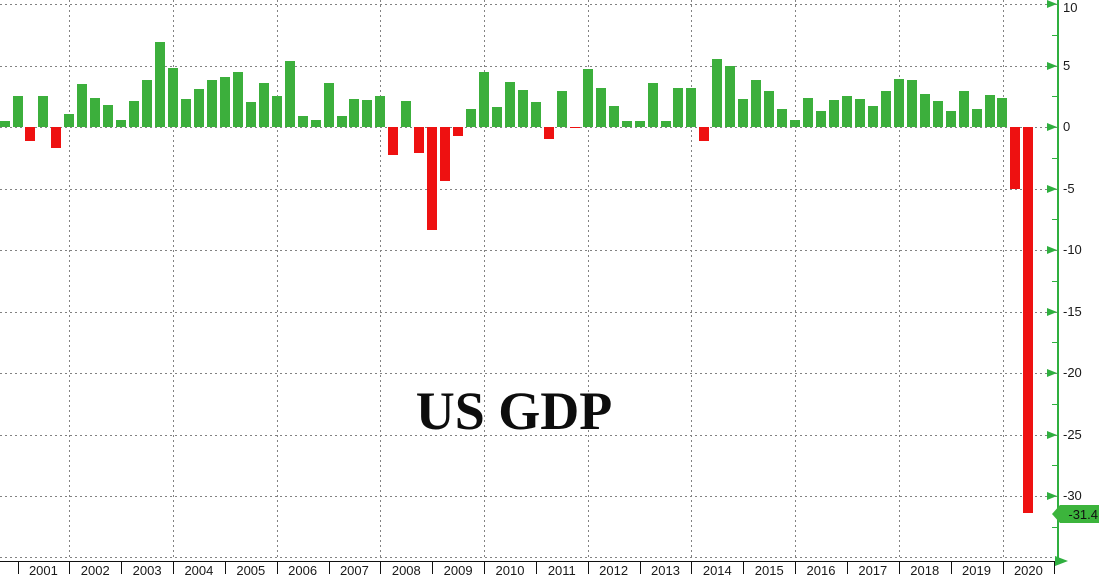 The height and width of the screenshot is (578, 1100). What do you see at coordinates (211, 103) in the screenshot?
I see `gdp-bar-2004Q3` at bounding box center [211, 103].